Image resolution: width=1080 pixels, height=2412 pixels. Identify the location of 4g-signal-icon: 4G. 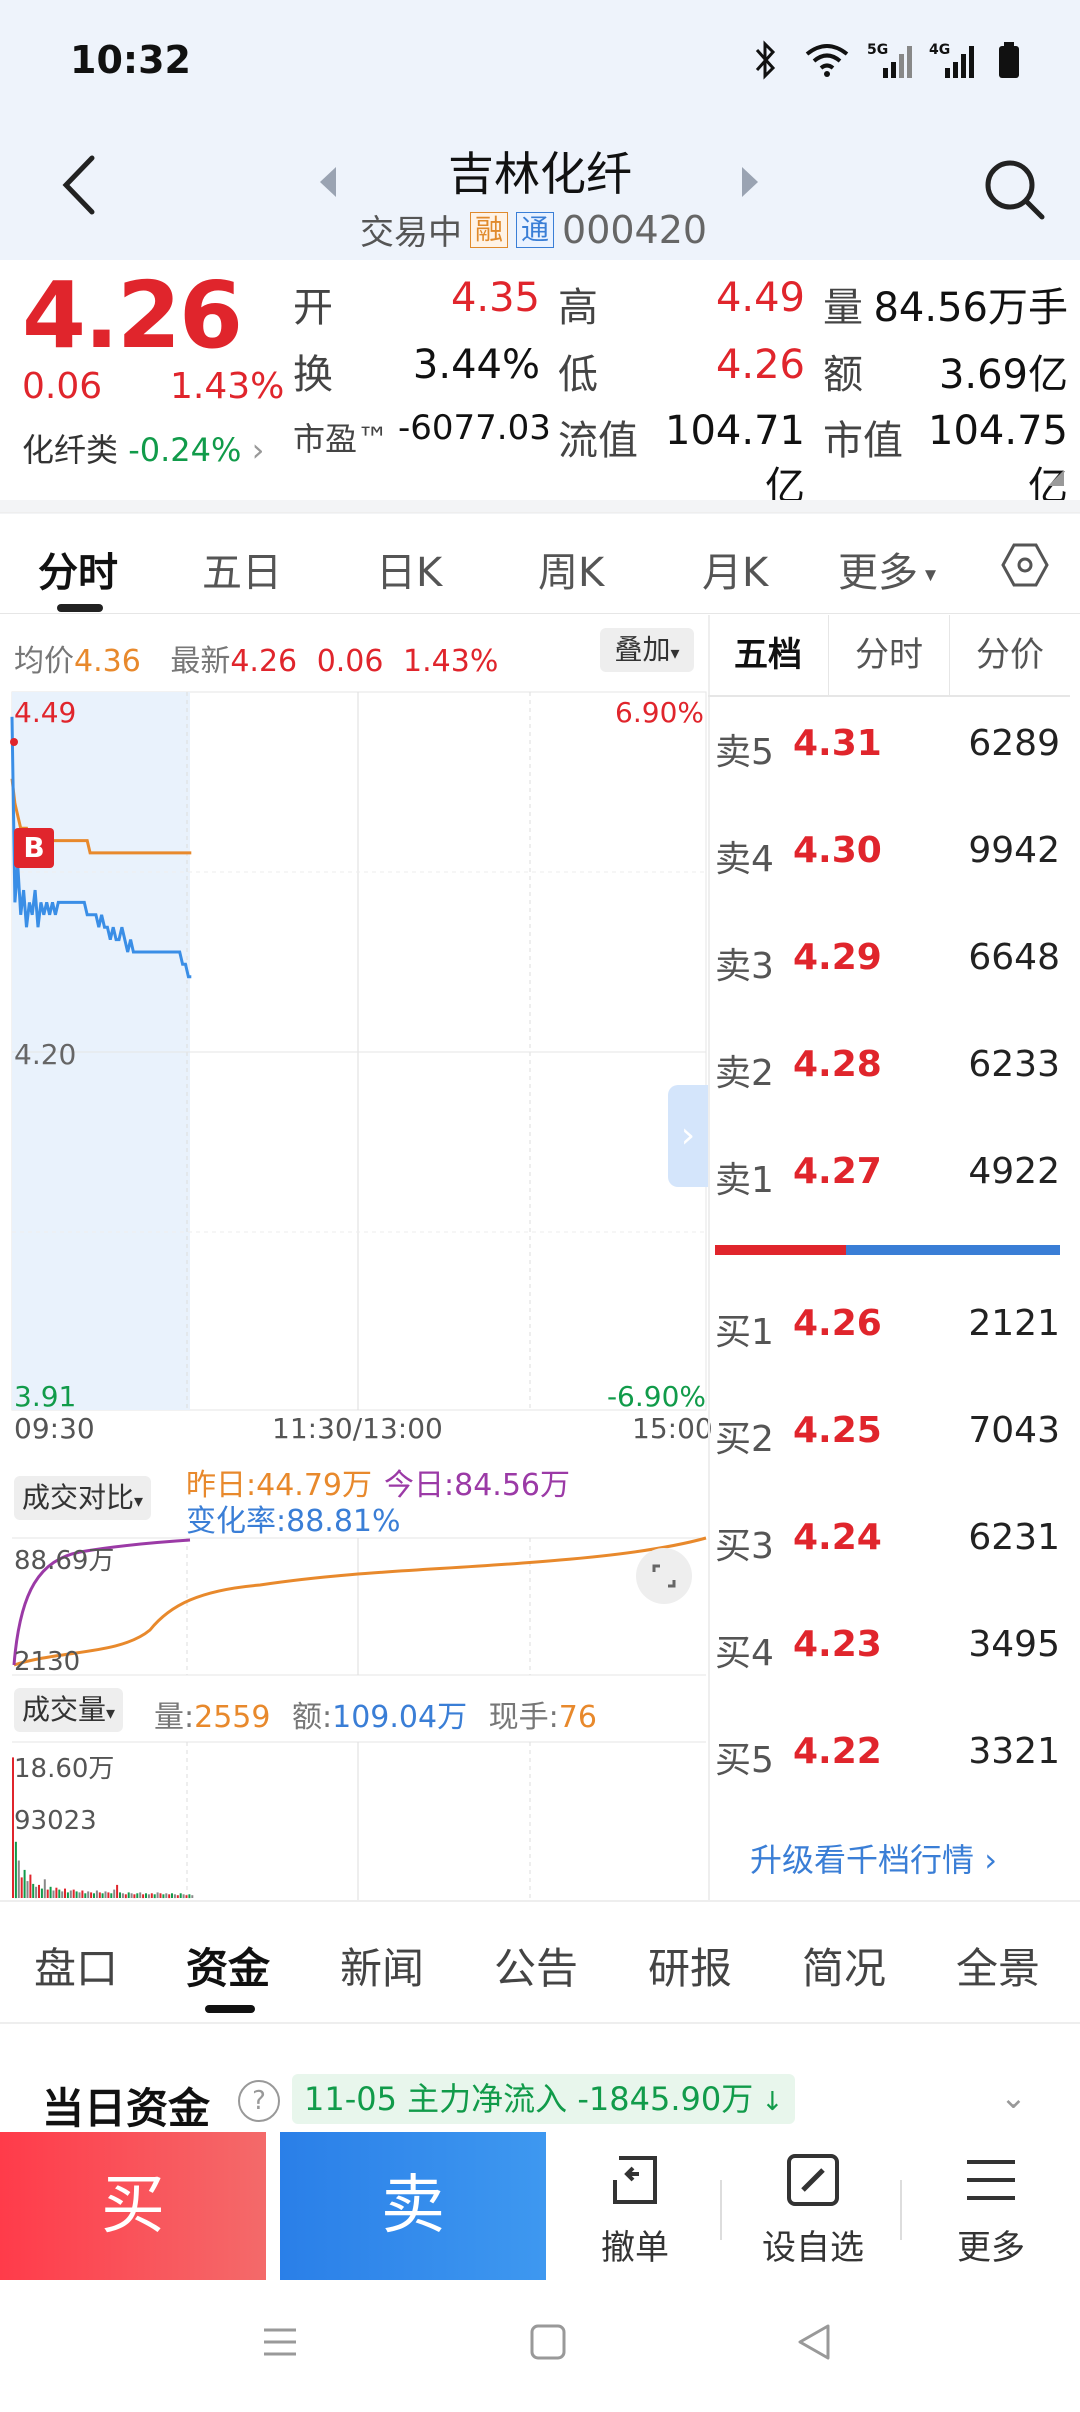
(954, 60).